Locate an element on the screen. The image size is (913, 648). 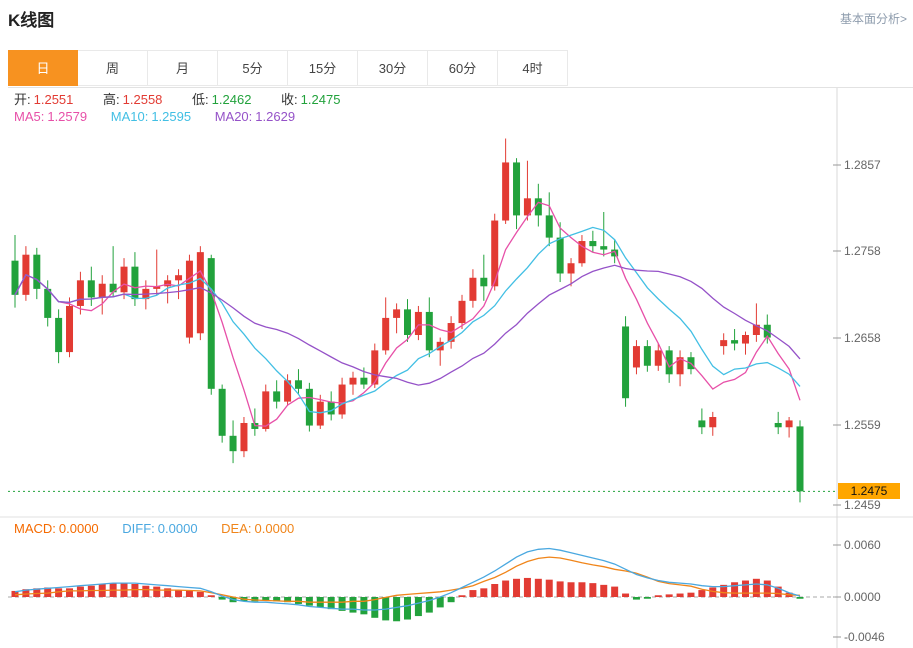
y-tick-label: 0.0060 is located at coordinates (862, 545).